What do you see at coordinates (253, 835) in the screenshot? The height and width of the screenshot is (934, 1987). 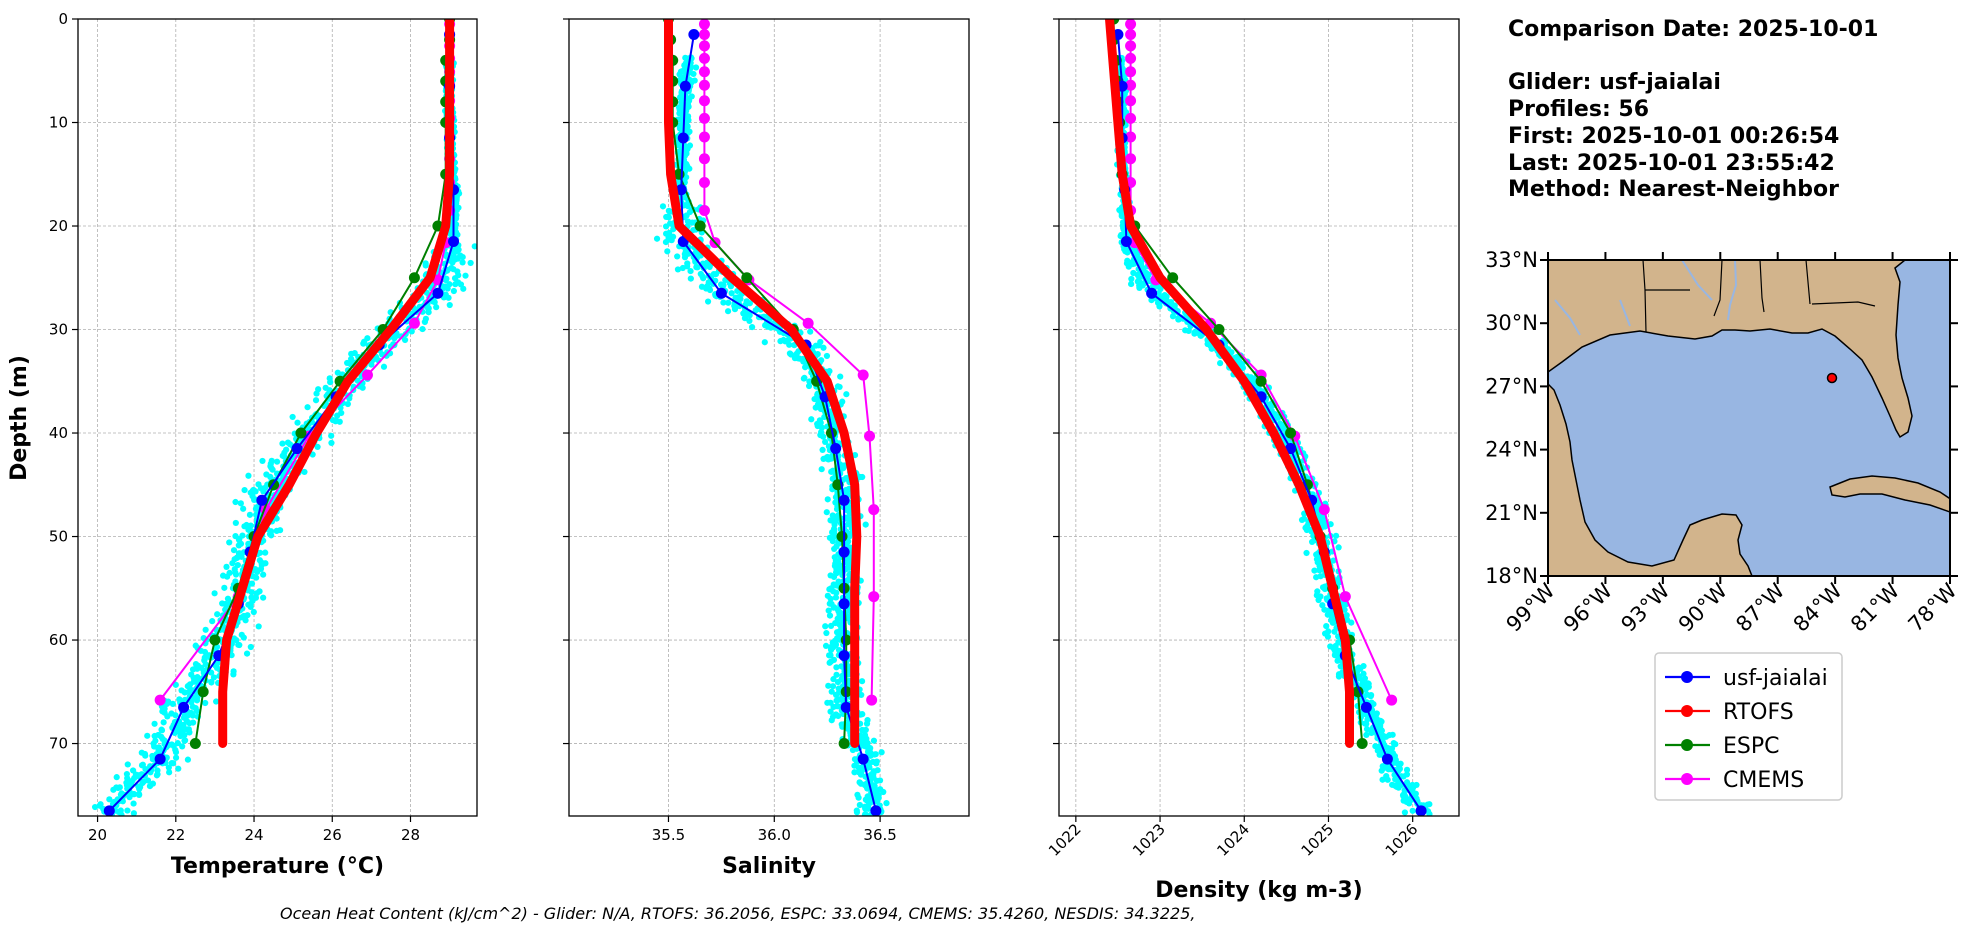 I see `x-tick-label: 24` at bounding box center [253, 835].